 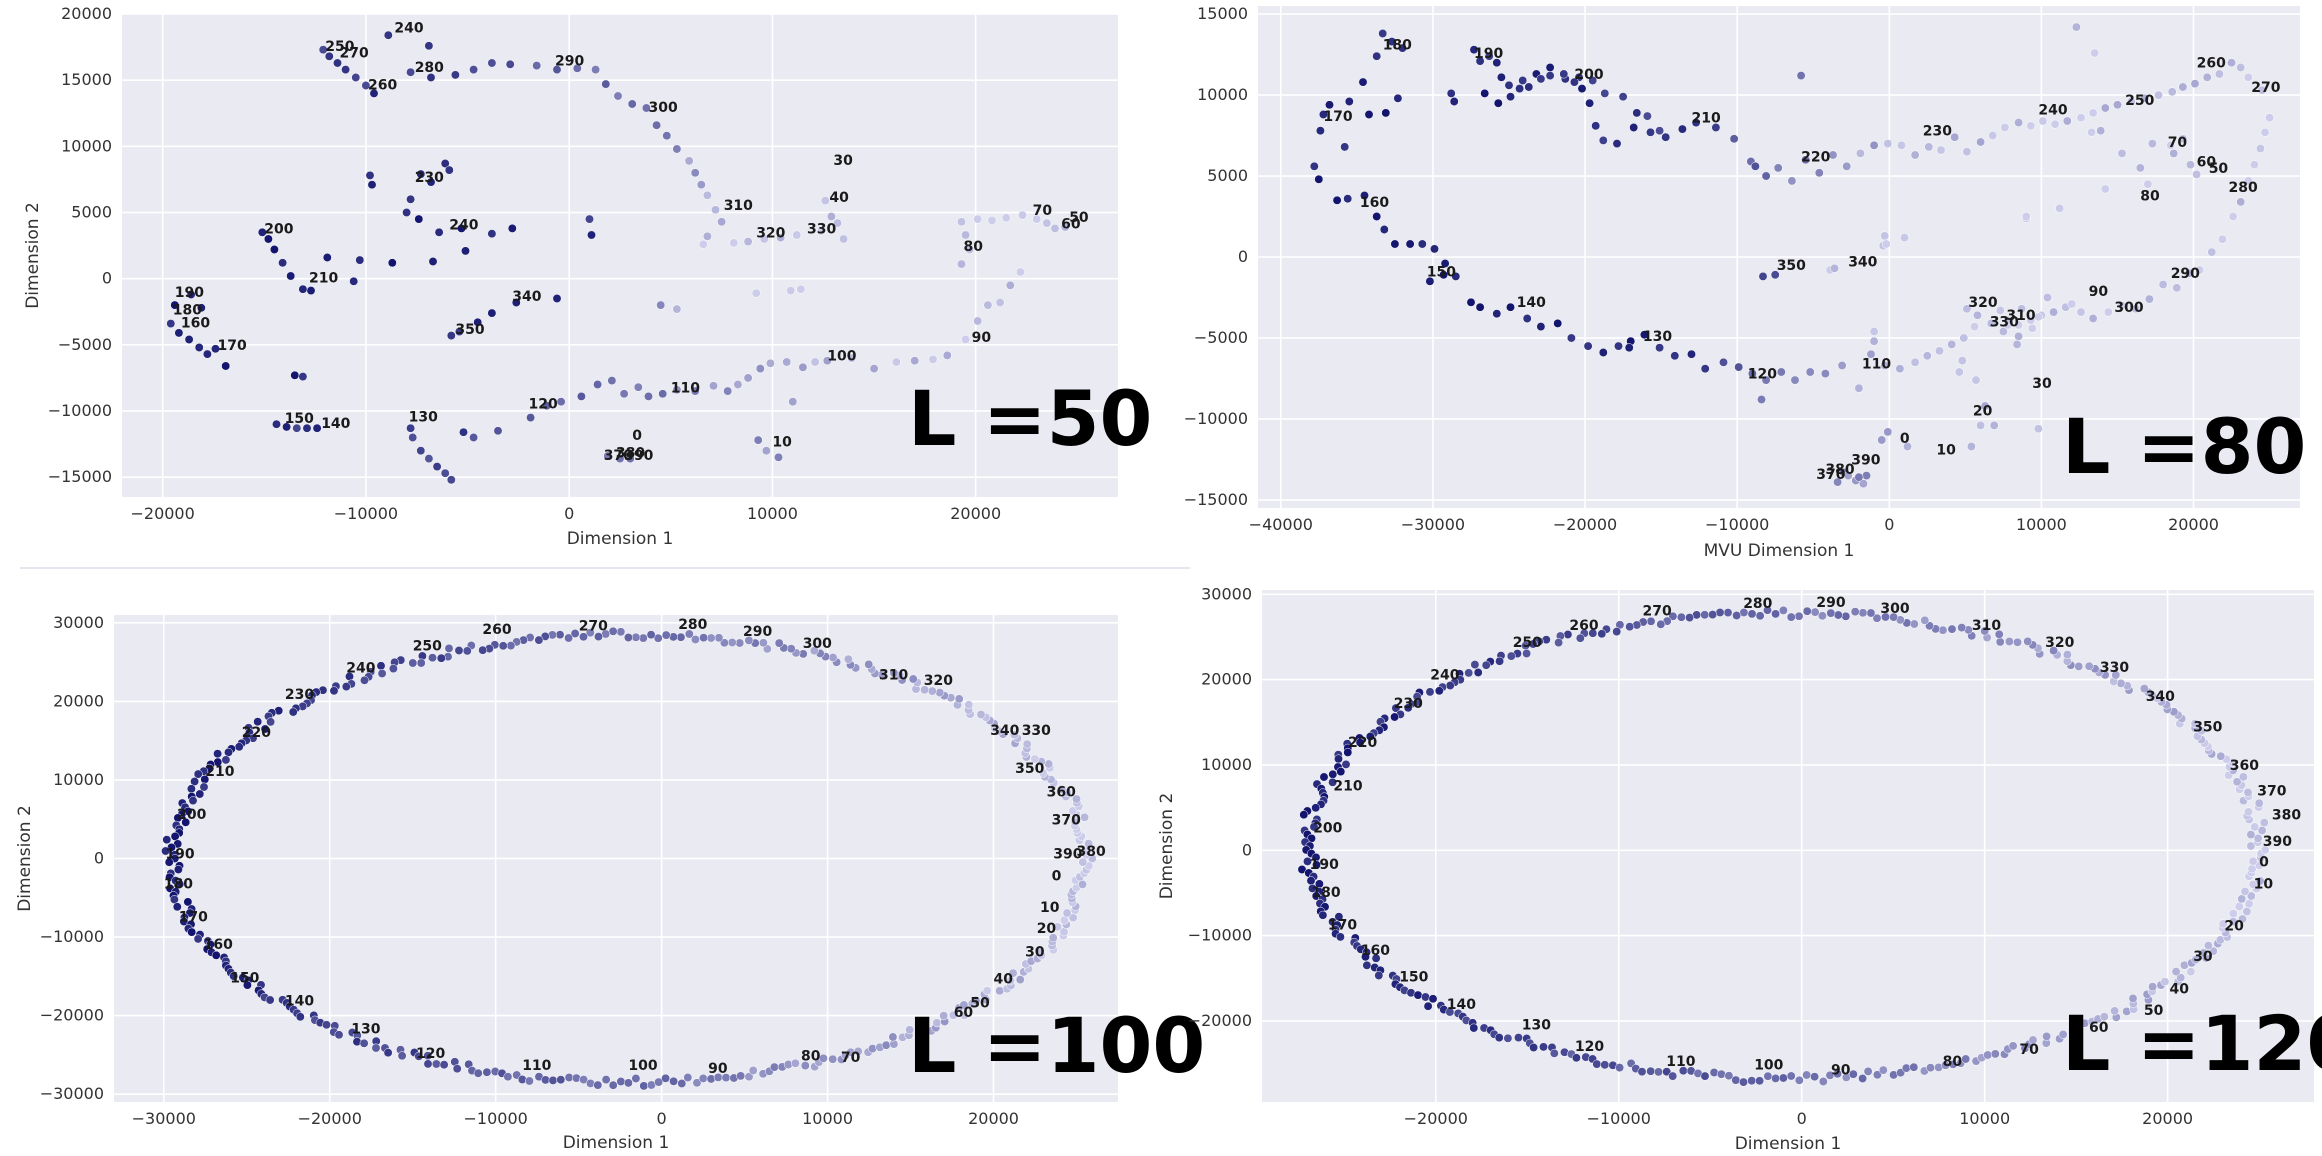 What do you see at coordinates (191, 815) in the screenshot?
I see `point-annotation: 200` at bounding box center [191, 815].